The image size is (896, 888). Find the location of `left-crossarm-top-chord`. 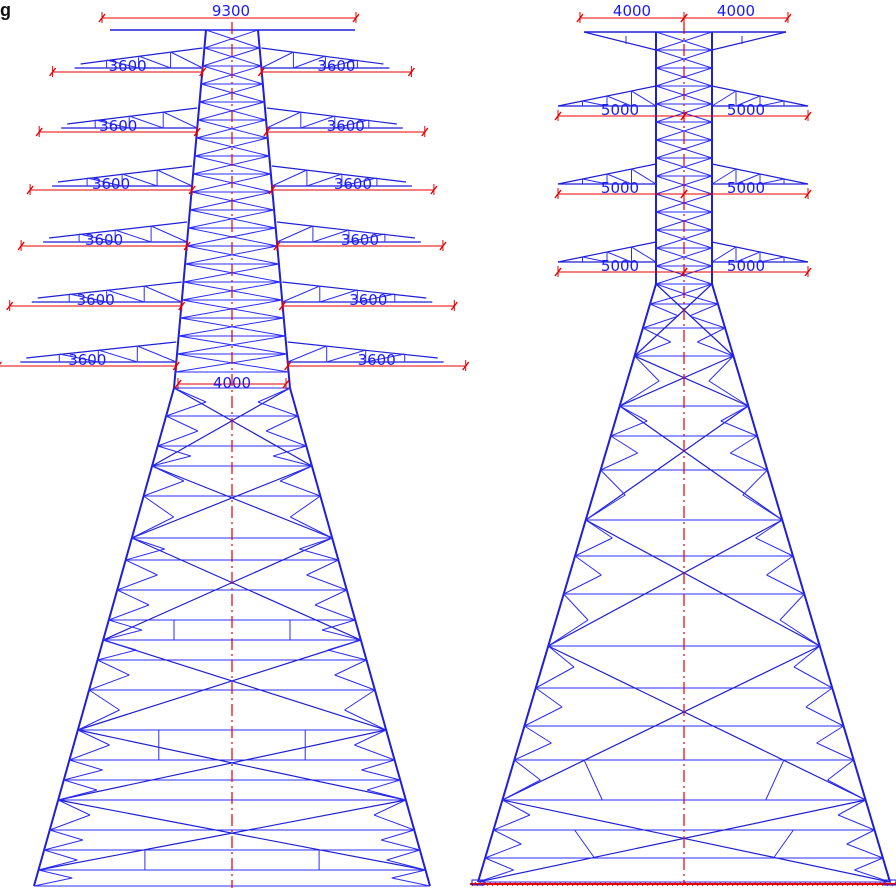

left-crossarm-top-chord is located at coordinates (354, 290).